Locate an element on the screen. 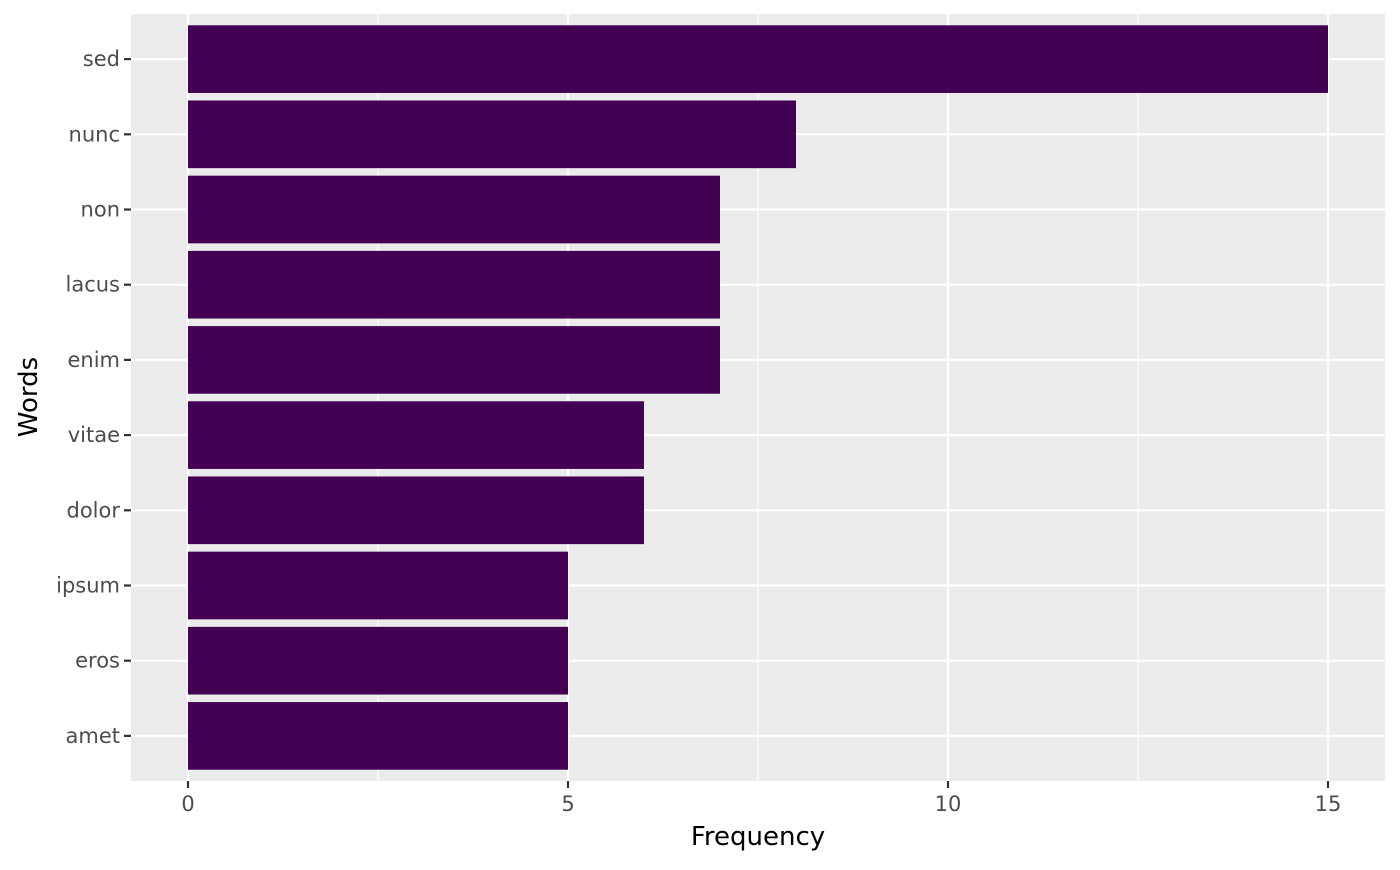 Image resolution: width=1400 pixels, height=870 pixels. y-tick-label: nunc is located at coordinates (94, 134).